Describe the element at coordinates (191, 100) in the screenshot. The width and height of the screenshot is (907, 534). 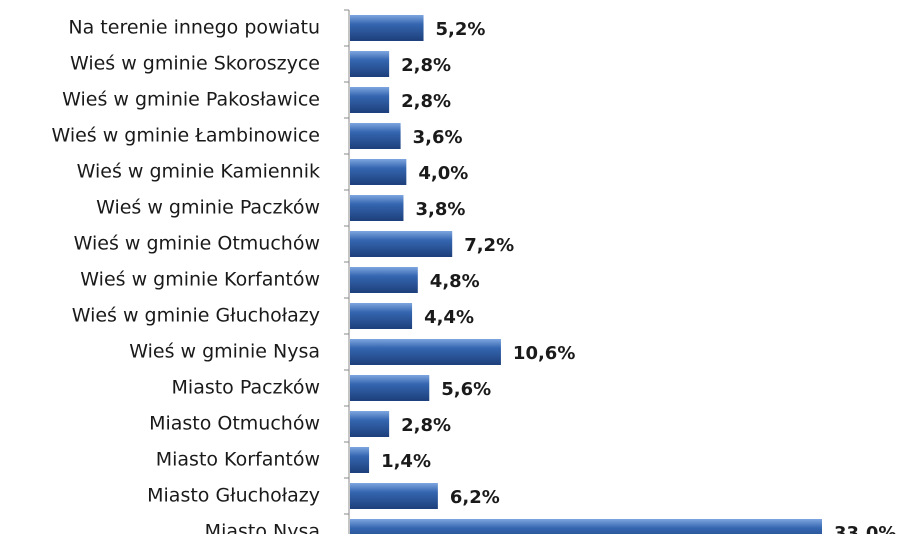
I see `category-label: Wieś w gminie Pakosławice` at that location.